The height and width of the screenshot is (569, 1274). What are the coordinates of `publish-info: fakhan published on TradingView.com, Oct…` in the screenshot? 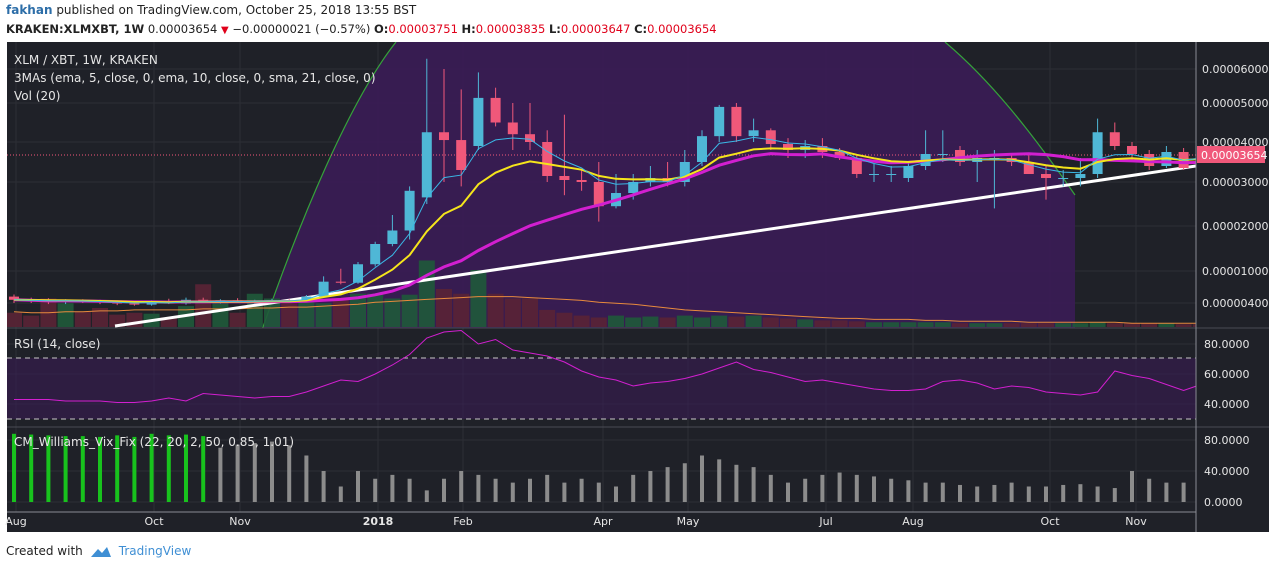 It's located at (211, 10).